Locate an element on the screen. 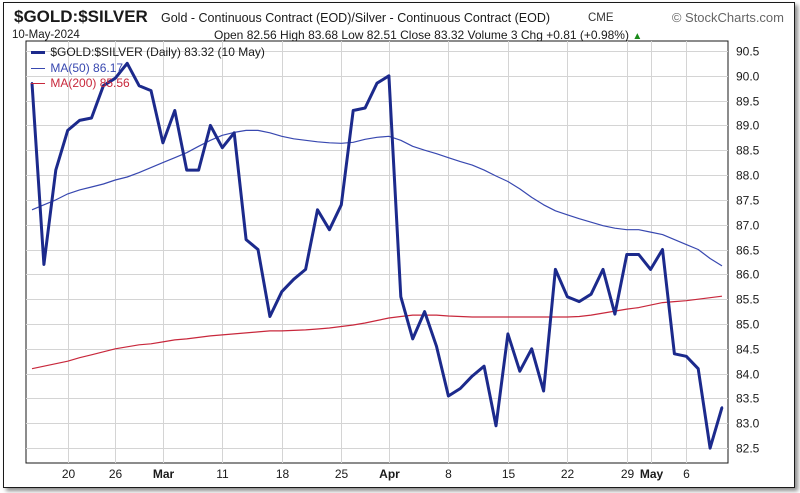 The image size is (800, 493). legend-item-price: $GOLD:$SILVER (Daily) 83.32 (10 May) is located at coordinates (148, 52).